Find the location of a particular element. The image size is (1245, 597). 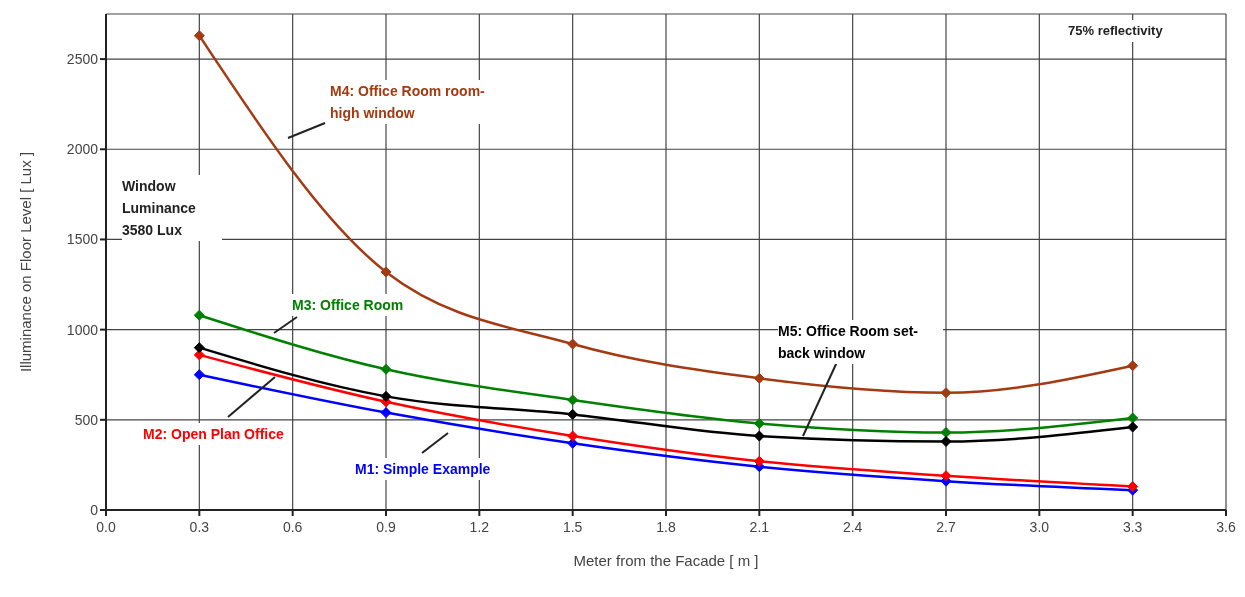

x-axis-title: Meter from the Facade [ m ] is located at coordinates (666, 560).